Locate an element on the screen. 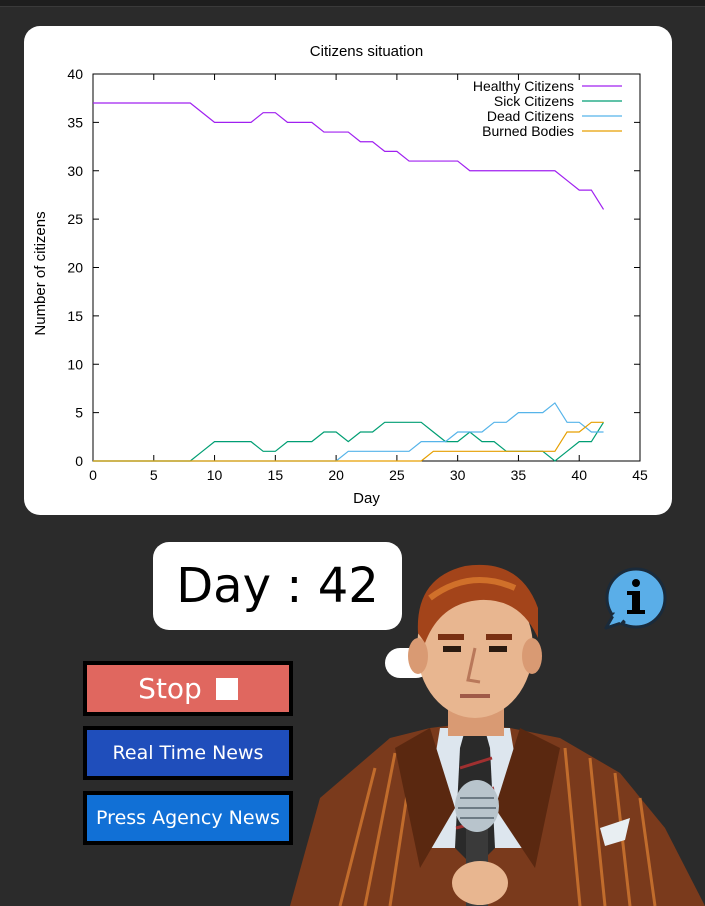  y-tick-label: 20 is located at coordinates (75, 268).